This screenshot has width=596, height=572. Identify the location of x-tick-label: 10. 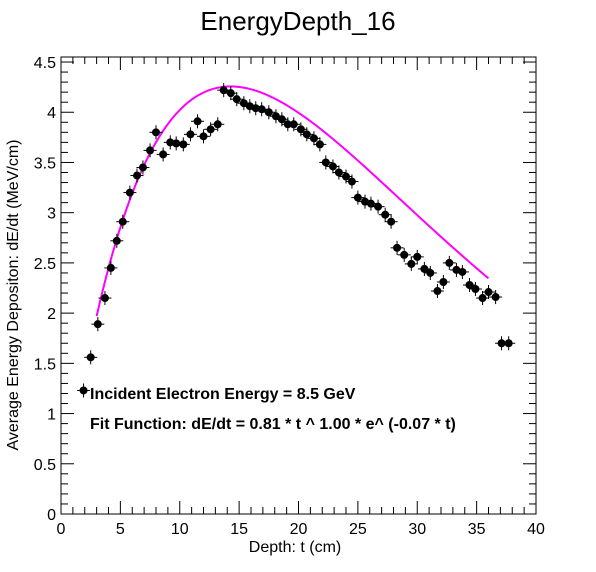
(180, 529).